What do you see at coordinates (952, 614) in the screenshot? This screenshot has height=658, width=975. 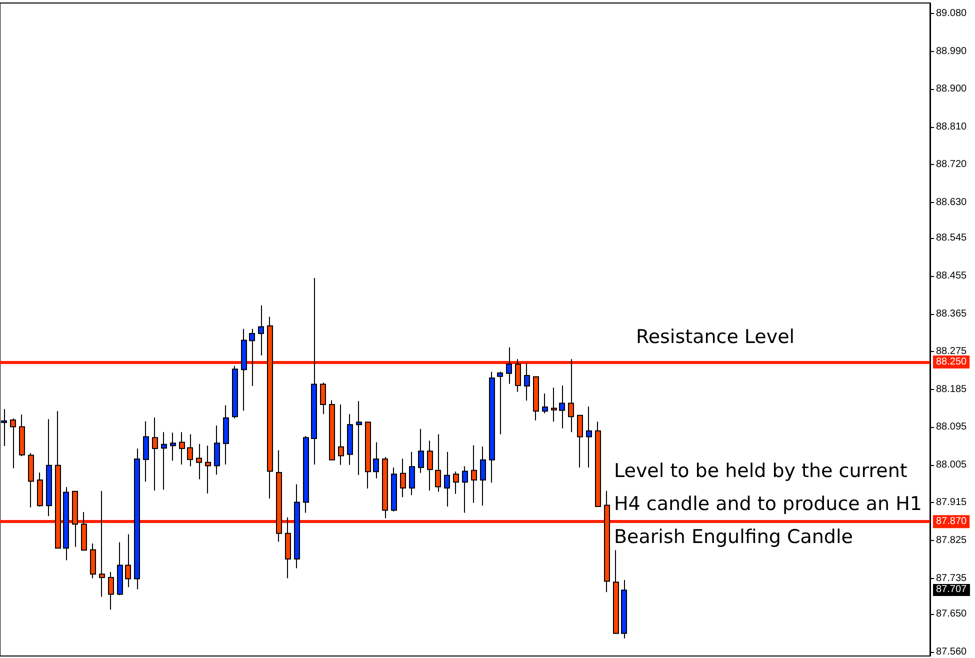 I see `y-tick-label: 87.650` at bounding box center [952, 614].